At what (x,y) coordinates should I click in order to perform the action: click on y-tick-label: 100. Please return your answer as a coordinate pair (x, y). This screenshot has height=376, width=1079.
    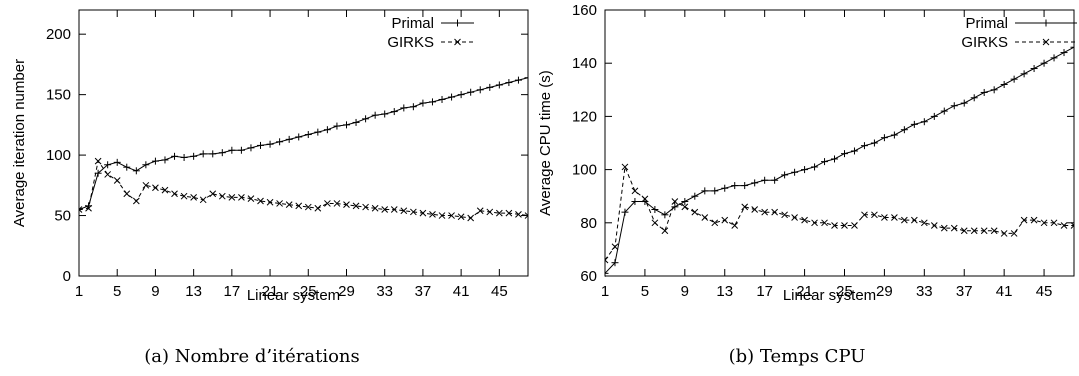
    Looking at the image, I should click on (58, 155).